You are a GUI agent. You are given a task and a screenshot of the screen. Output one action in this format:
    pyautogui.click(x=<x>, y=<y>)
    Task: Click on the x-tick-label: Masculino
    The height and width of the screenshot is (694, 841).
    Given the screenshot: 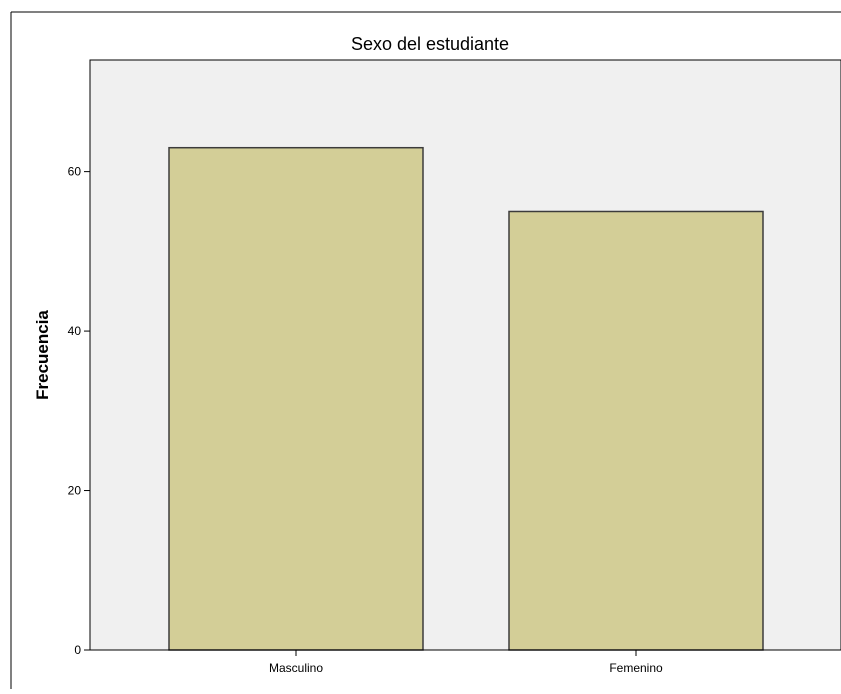 What is the action you would take?
    pyautogui.click(x=296, y=668)
    